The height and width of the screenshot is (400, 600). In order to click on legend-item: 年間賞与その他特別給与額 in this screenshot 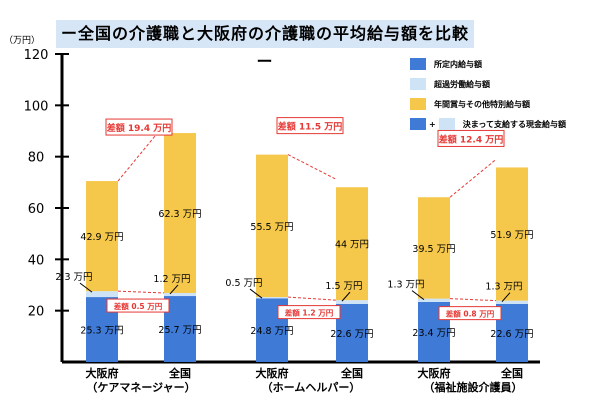, I will do `click(488, 104)`.